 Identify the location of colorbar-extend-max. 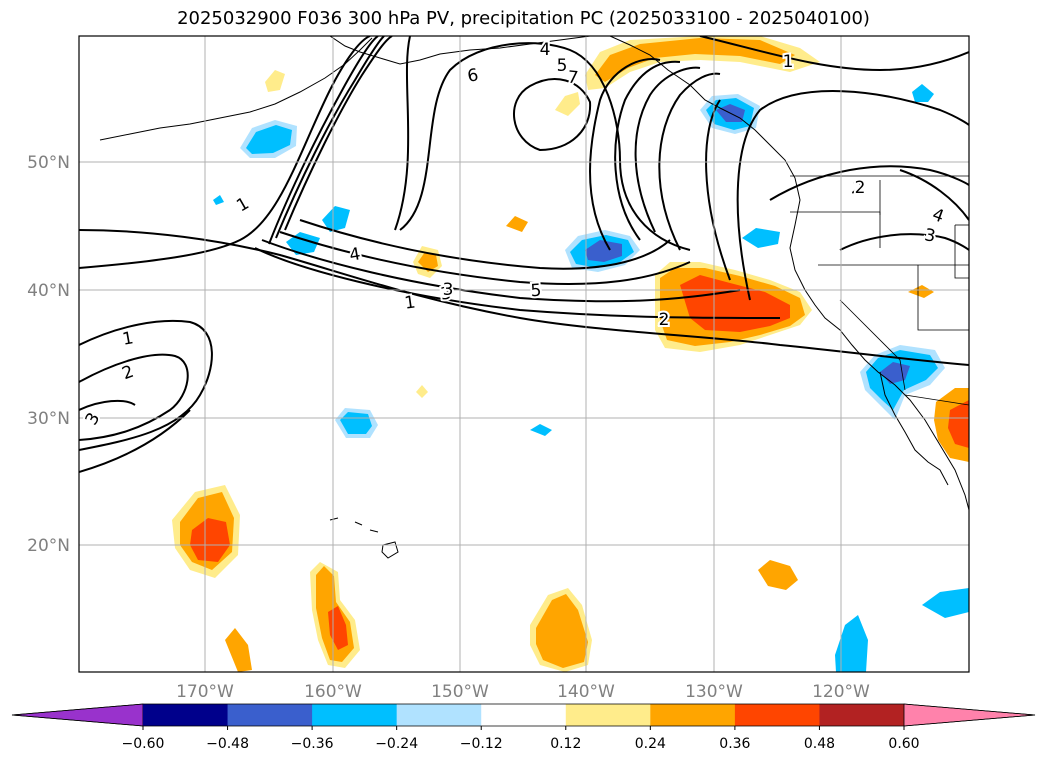
(969, 715).